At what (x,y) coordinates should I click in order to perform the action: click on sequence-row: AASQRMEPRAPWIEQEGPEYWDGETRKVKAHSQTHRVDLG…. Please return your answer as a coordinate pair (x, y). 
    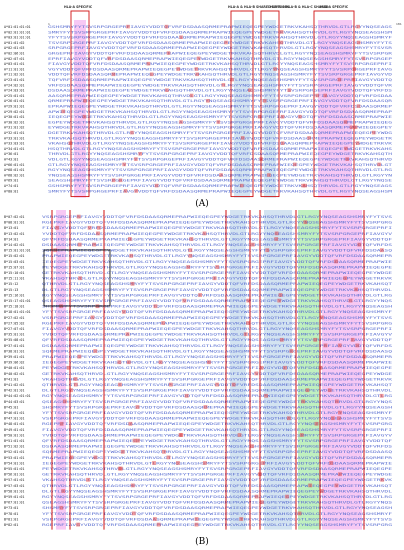
    Looking at the image, I should click on (220, 96).